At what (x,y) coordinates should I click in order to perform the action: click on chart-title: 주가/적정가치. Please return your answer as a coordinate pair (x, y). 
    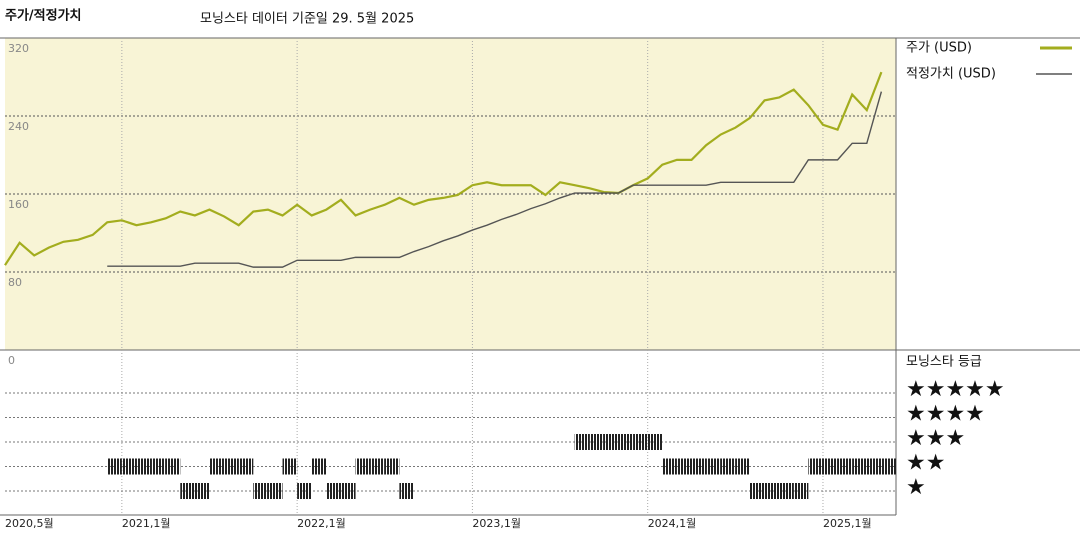
    Looking at the image, I should click on (43, 16).